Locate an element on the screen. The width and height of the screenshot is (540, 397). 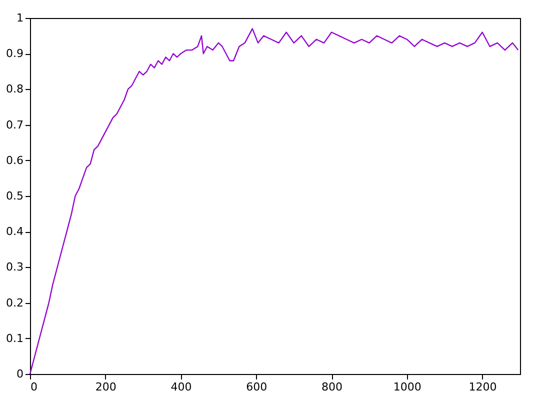
x-tick-label: 1000 is located at coordinates (407, 387).